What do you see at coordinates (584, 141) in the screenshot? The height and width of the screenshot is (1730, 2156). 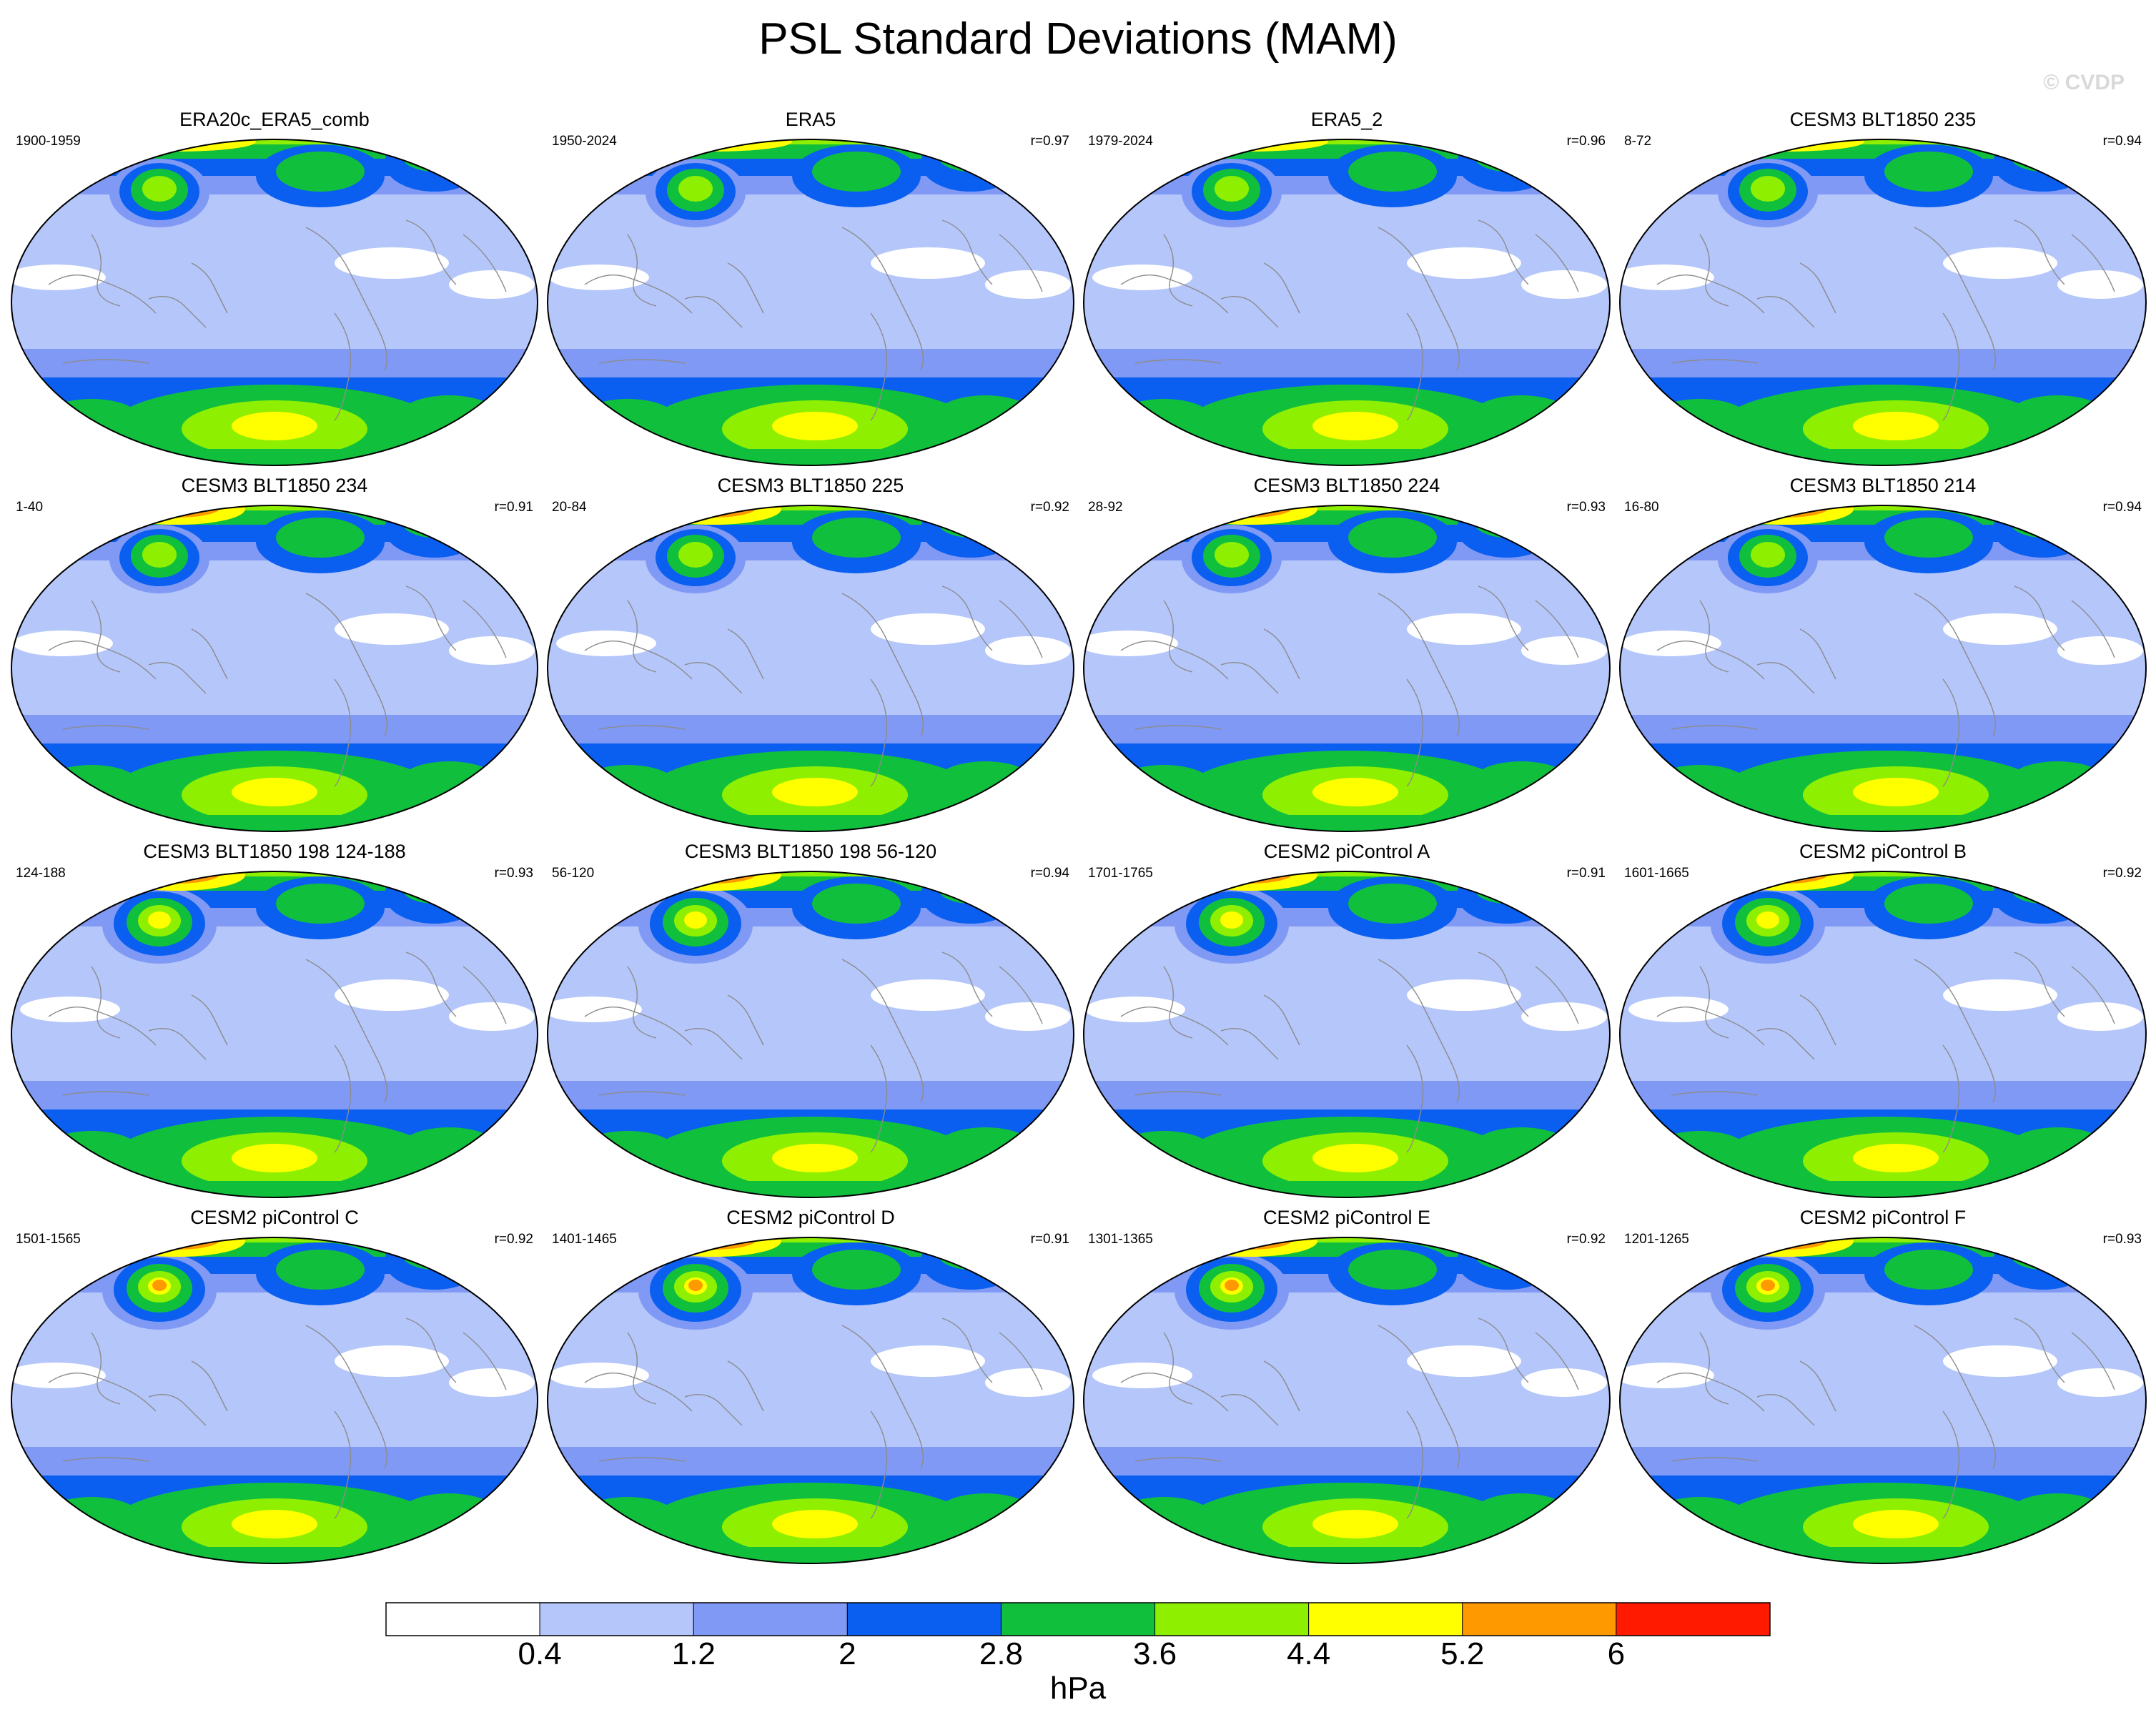 I see `panel-years: 1950-2024` at bounding box center [584, 141].